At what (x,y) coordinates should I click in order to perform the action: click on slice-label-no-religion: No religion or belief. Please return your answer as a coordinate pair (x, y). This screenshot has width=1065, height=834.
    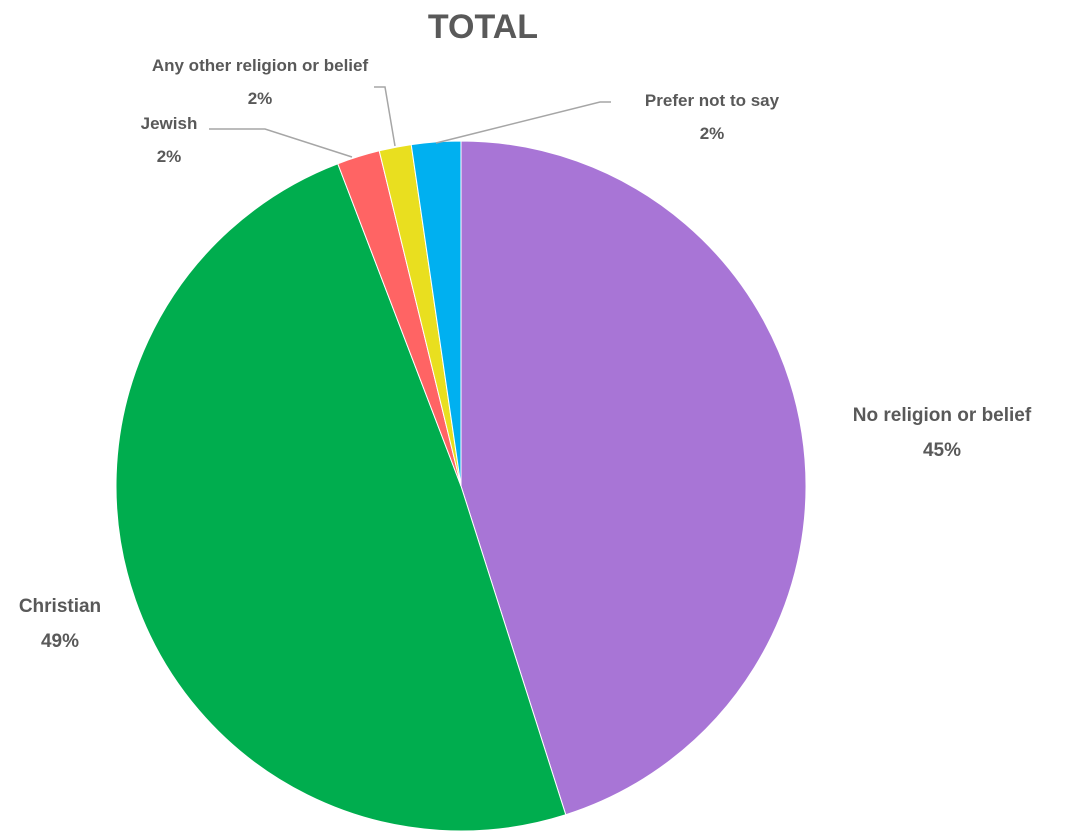
    Looking at the image, I should click on (942, 415).